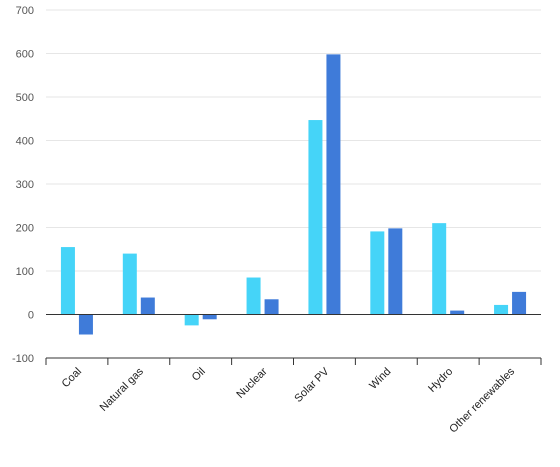  I want to click on bar-series-2-other-renewables, so click(519, 303).